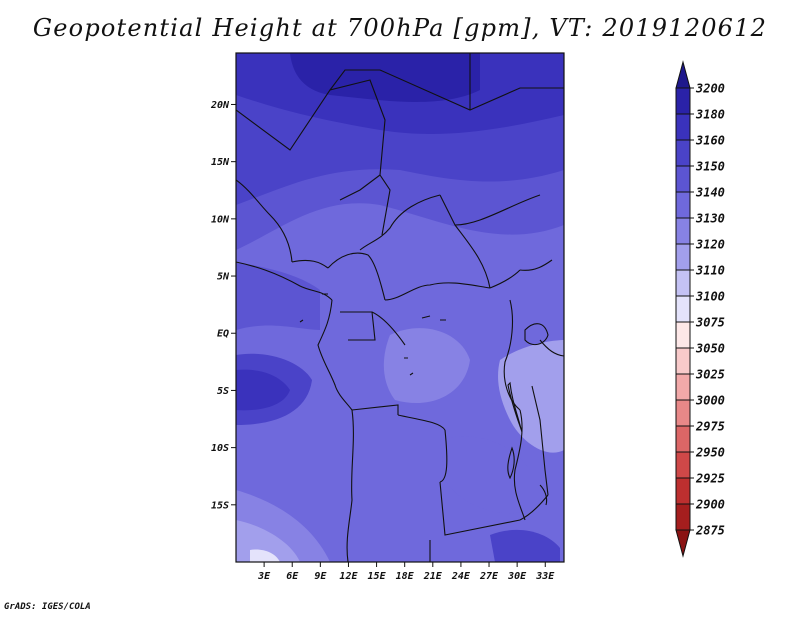 The width and height of the screenshot is (800, 618). Describe the element at coordinates (220, 448) in the screenshot. I see `lat-tick-label: 10S` at that location.